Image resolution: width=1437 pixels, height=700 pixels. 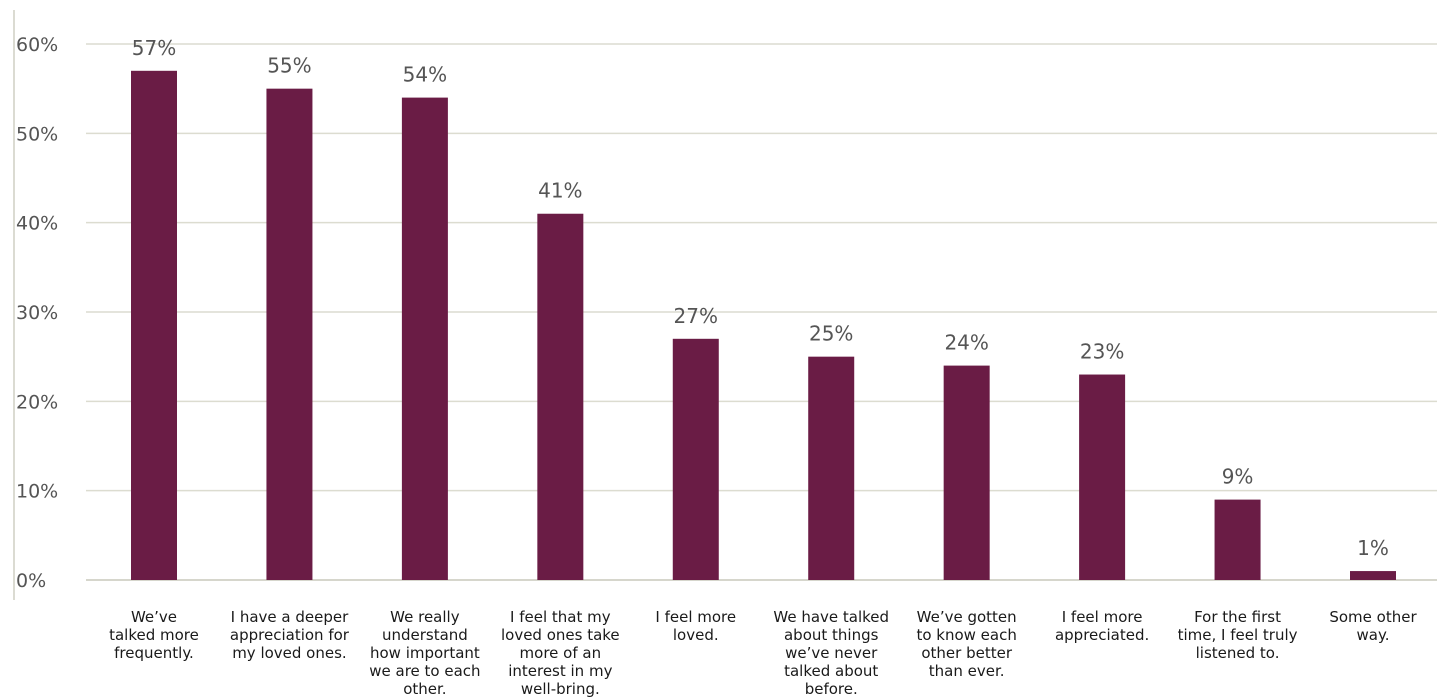 What do you see at coordinates (1102, 352) in the screenshot?
I see `data-label: 23%` at bounding box center [1102, 352].